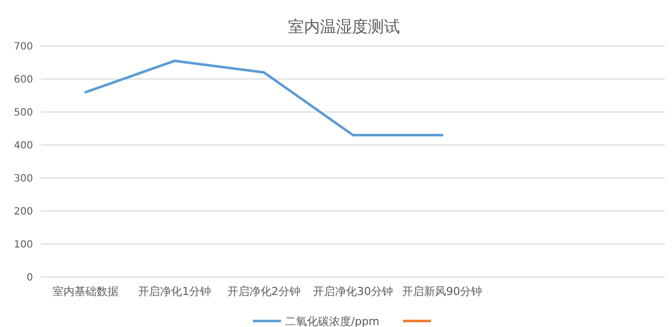 The image size is (672, 327). I want to click on y-tick-label: 300, so click(23, 179).